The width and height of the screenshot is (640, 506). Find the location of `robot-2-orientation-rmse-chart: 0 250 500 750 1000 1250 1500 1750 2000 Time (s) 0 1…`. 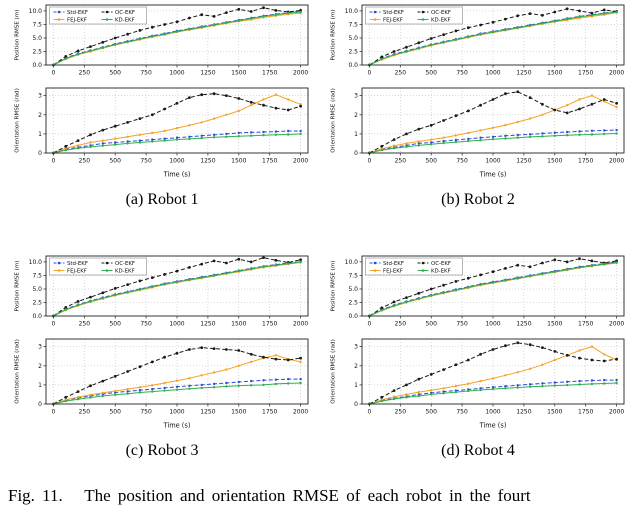

robot-2-orientation-rmse-chart: 0 250 500 750 1000 1250 1500 1750 2000 Time (s) 0 1… is located at coordinates (478, 134).